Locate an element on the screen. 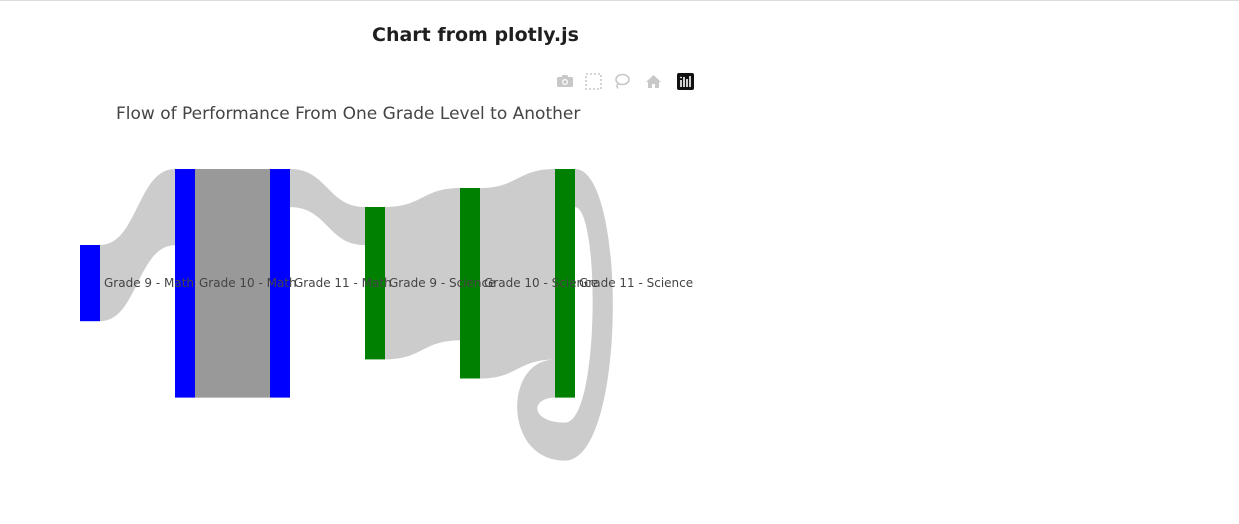 This screenshot has height=524, width=1239. home-icon is located at coordinates (653, 81).